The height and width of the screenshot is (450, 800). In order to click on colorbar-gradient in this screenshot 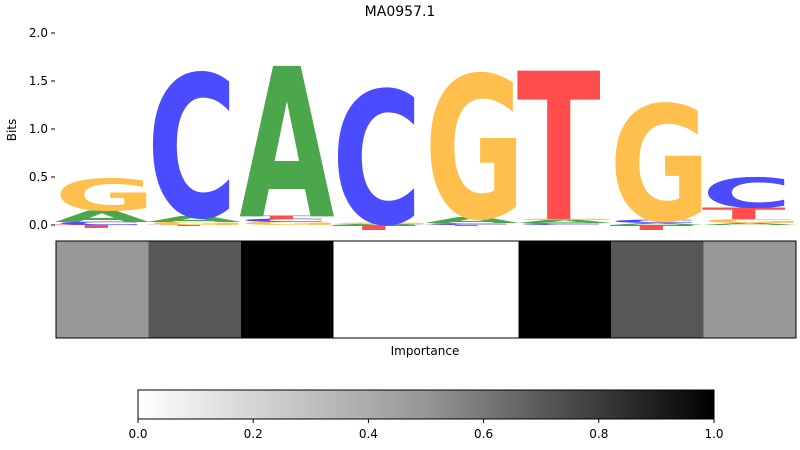, I will do `click(426, 404)`.